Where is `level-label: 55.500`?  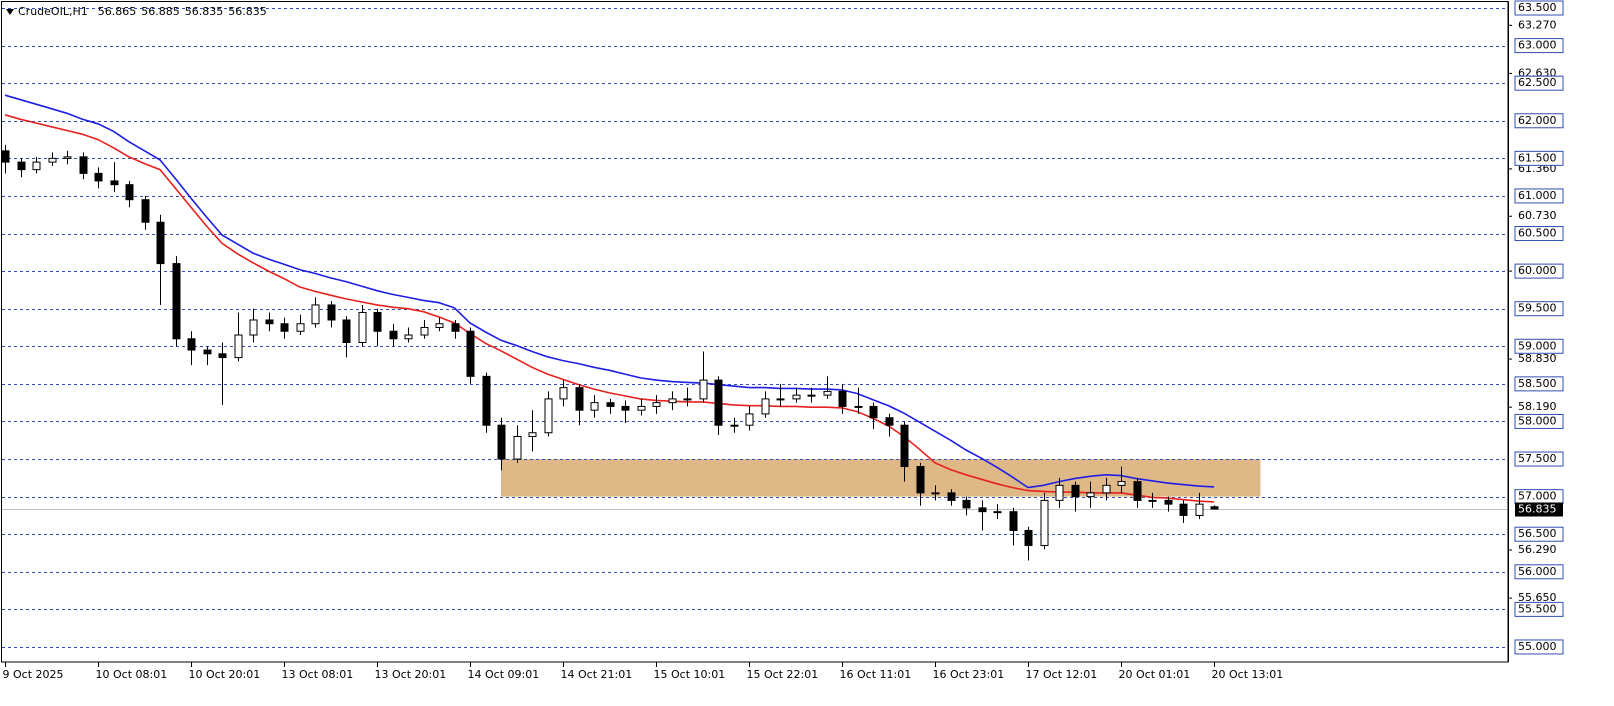
level-label: 55.500 is located at coordinates (1537, 608).